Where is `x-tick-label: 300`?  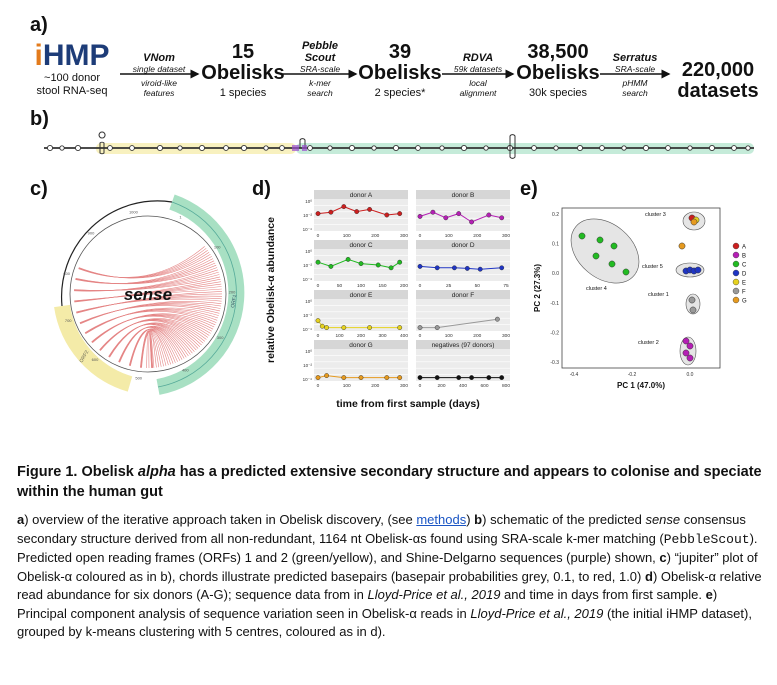
x-tick-label: 300 is located at coordinates (506, 336).